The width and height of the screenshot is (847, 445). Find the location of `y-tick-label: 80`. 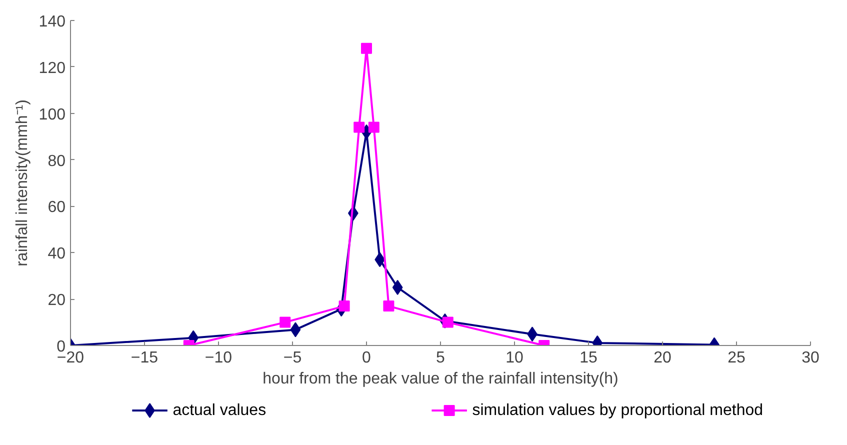

y-tick-label: 80 is located at coordinates (57, 161).